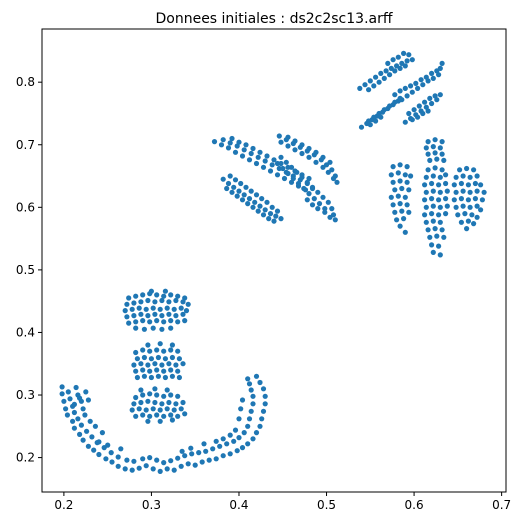  I want to click on chart-title: Donnees initiales : ds2c2sc13.arff, so click(273, 19).